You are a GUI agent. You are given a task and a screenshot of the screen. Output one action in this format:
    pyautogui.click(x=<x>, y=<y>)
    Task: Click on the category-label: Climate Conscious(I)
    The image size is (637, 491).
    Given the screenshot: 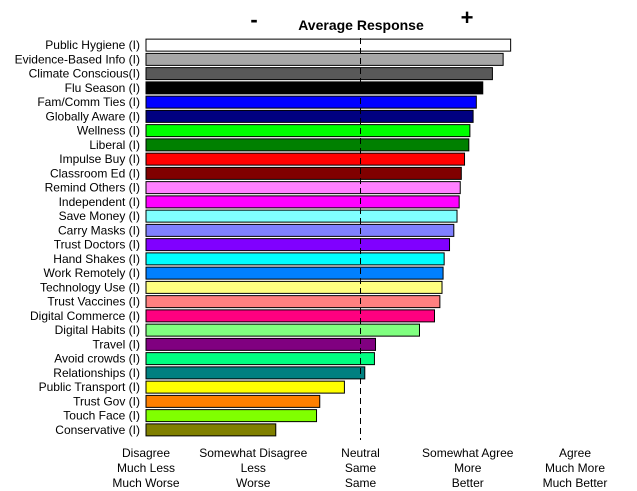 What is the action you would take?
    pyautogui.click(x=84, y=74)
    